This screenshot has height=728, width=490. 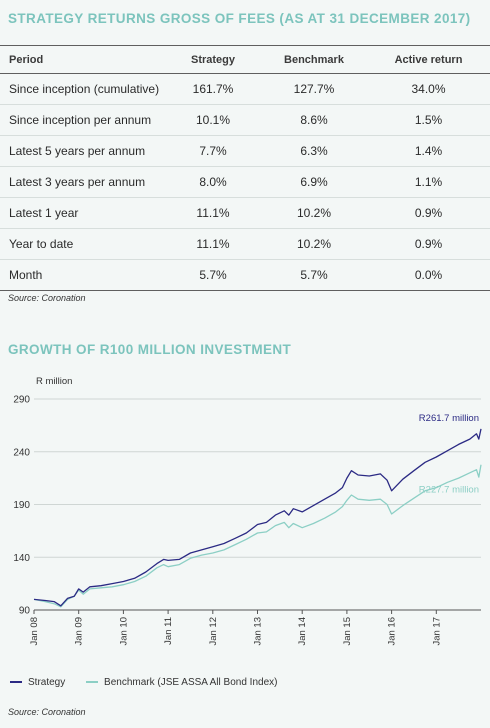 I want to click on benchmark-cell: 5.7%, so click(x=314, y=275).